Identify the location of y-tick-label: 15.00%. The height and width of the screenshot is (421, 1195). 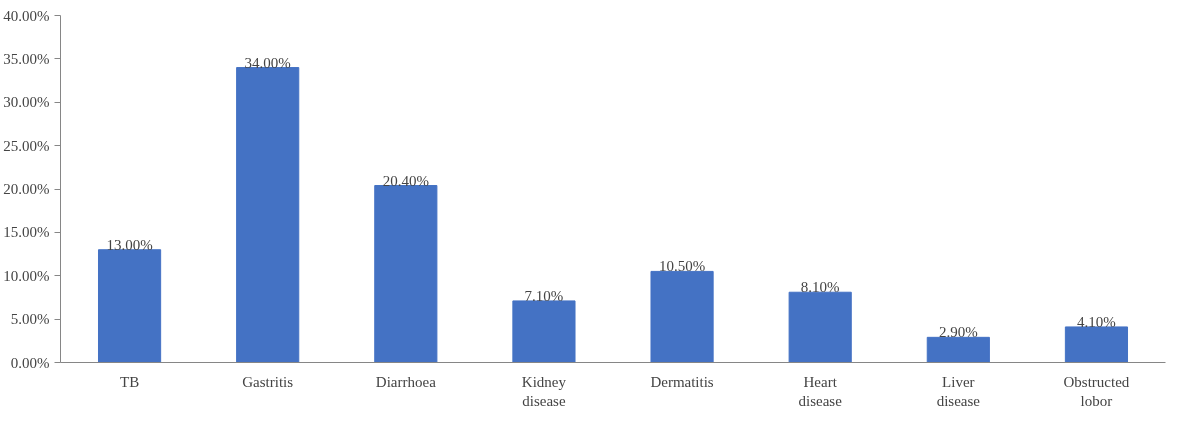
(26, 232).